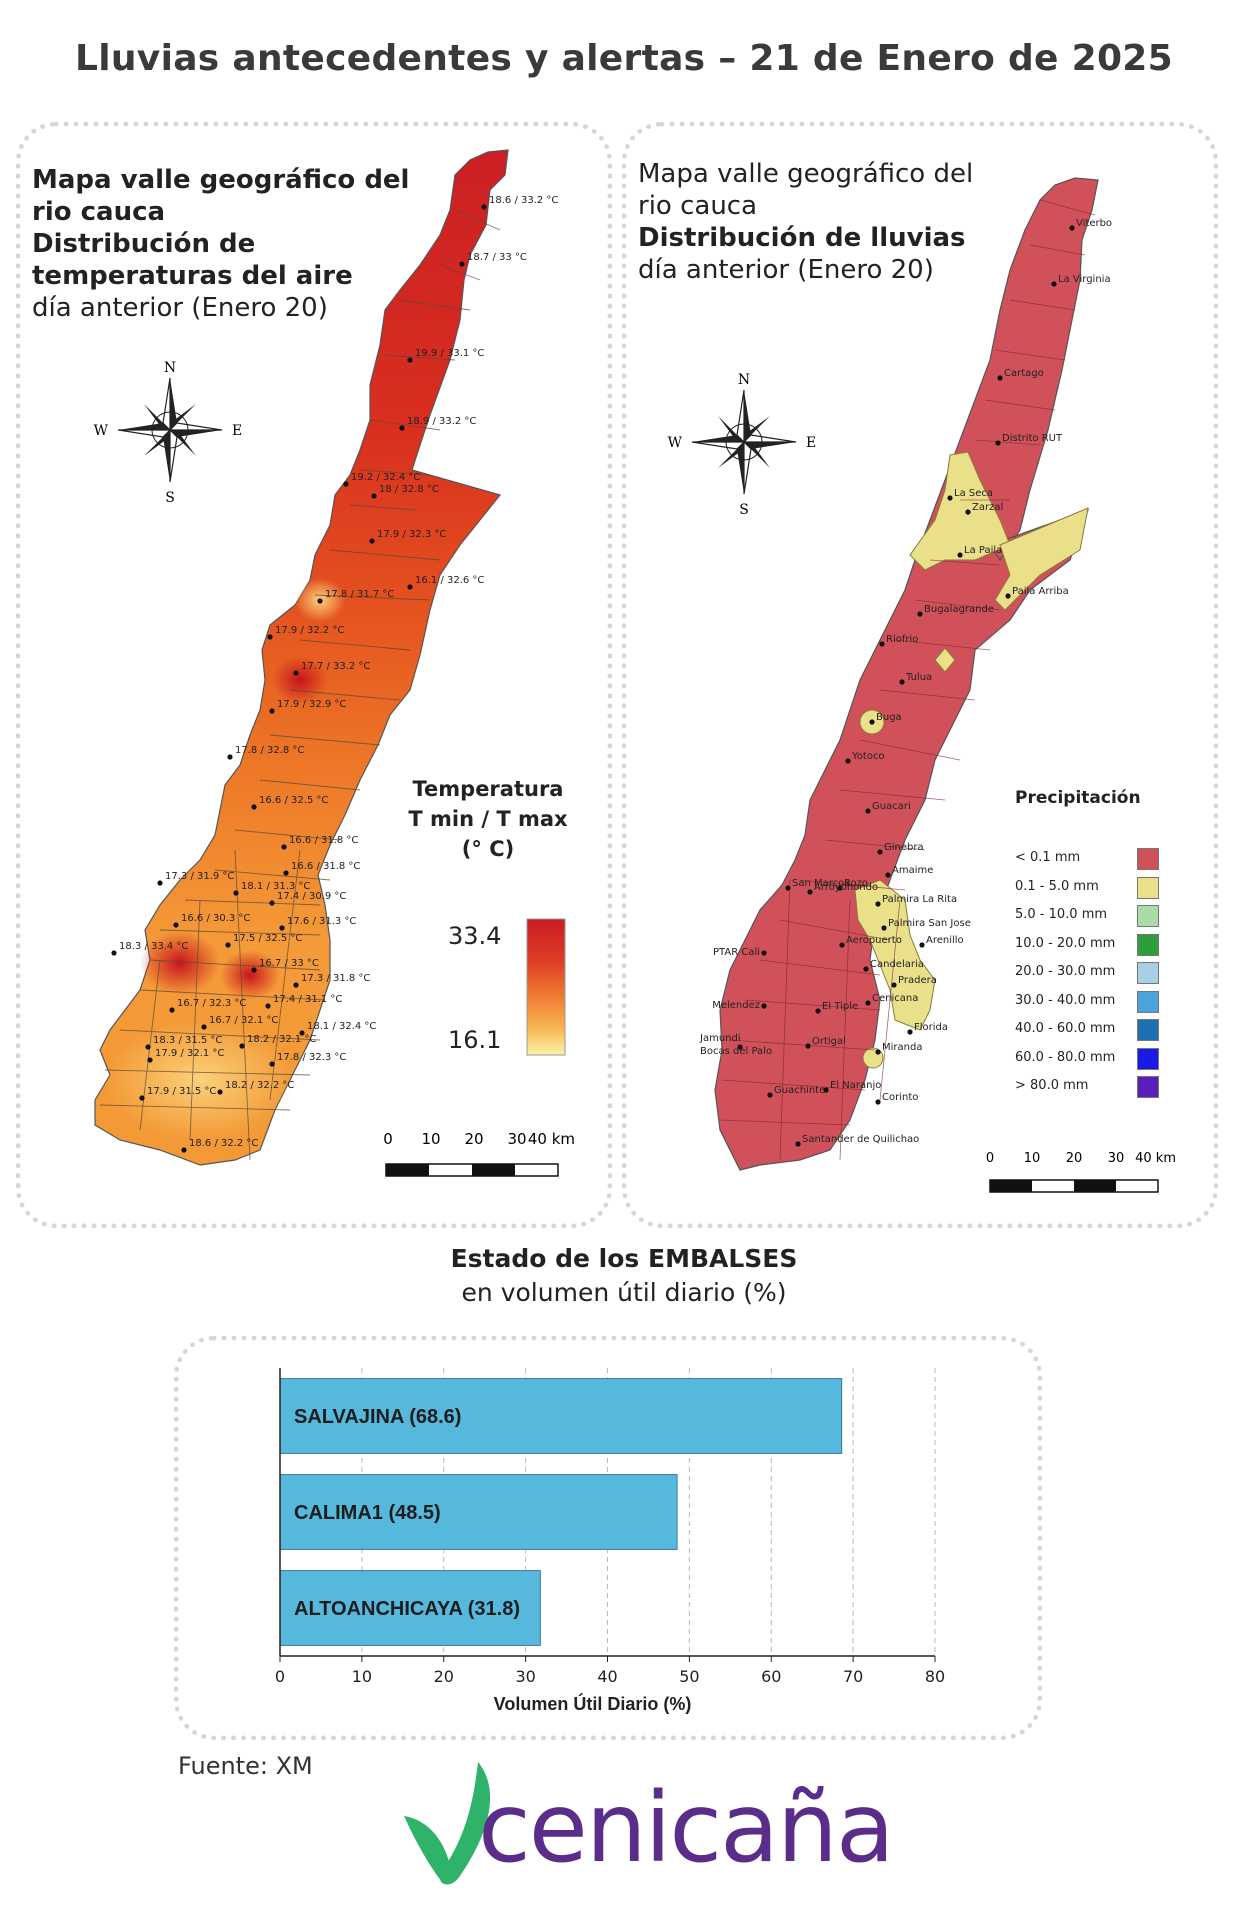 The image size is (1248, 1920). I want to click on station-label: 17.6 / 31.3 °C, so click(321, 921).